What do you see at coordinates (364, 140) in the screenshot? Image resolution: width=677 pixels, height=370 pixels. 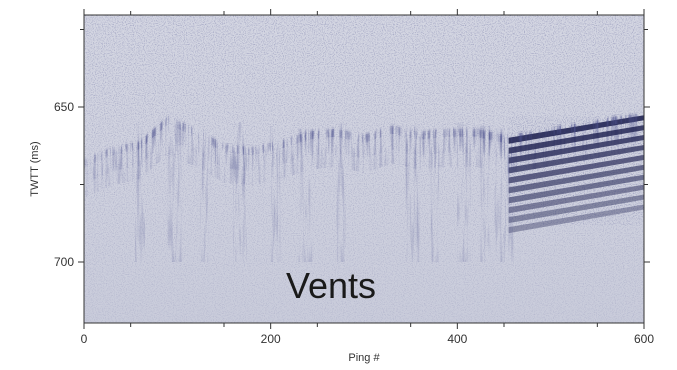 I see `seafloor-line` at bounding box center [364, 140].